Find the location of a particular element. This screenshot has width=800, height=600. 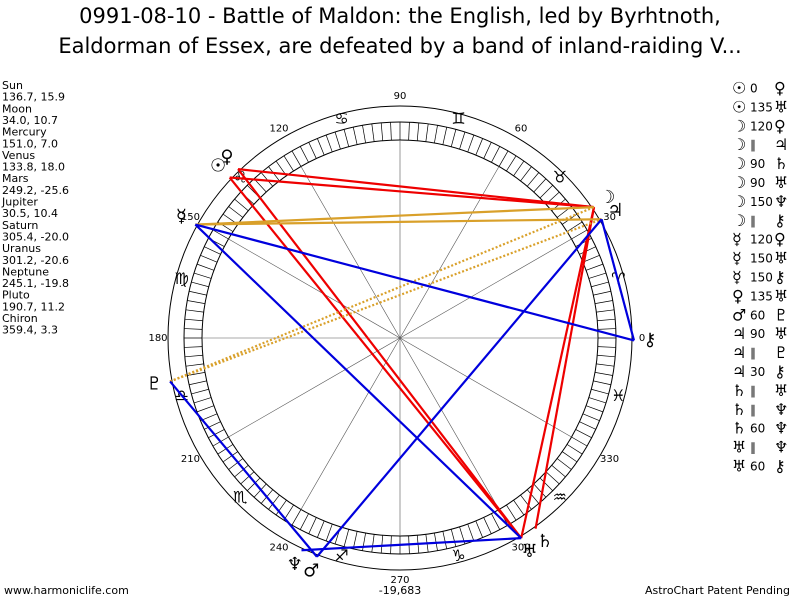

planet-name: Chiron is located at coordinates (20, 318).